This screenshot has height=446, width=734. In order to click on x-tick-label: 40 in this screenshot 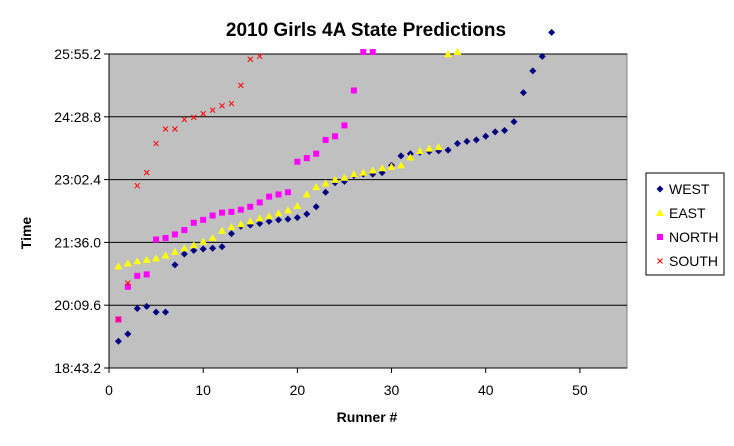, I will do `click(486, 390)`.